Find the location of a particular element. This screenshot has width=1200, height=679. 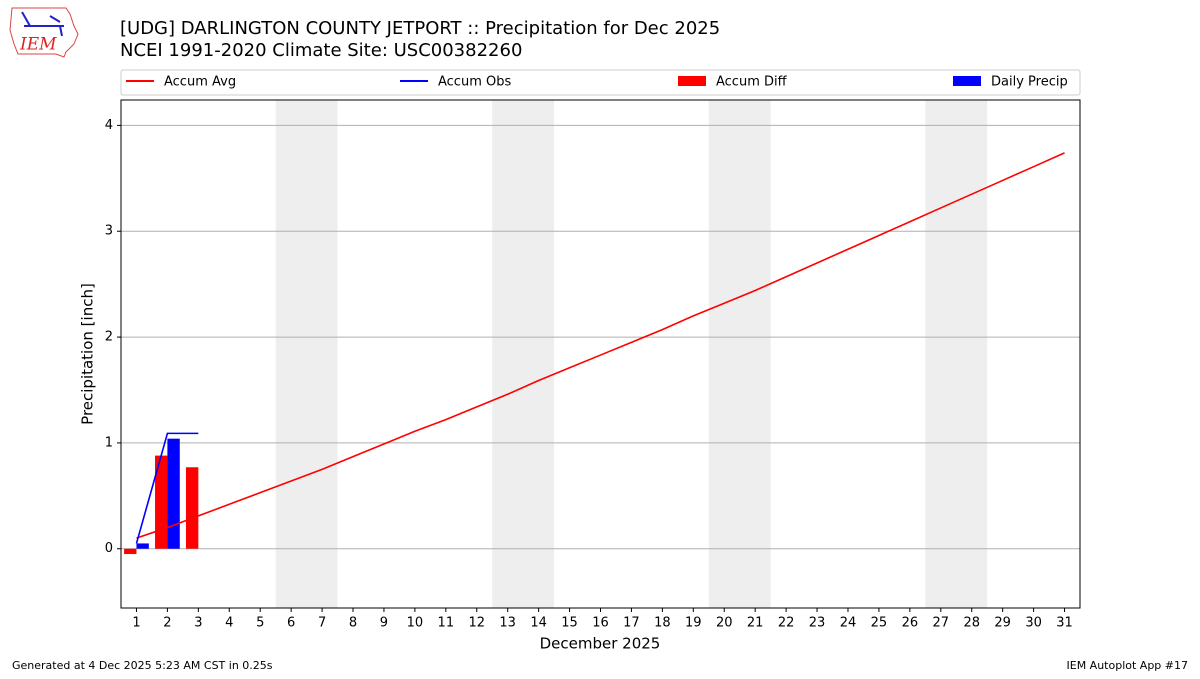

x-axis-label: December 2025 is located at coordinates (600, 644).